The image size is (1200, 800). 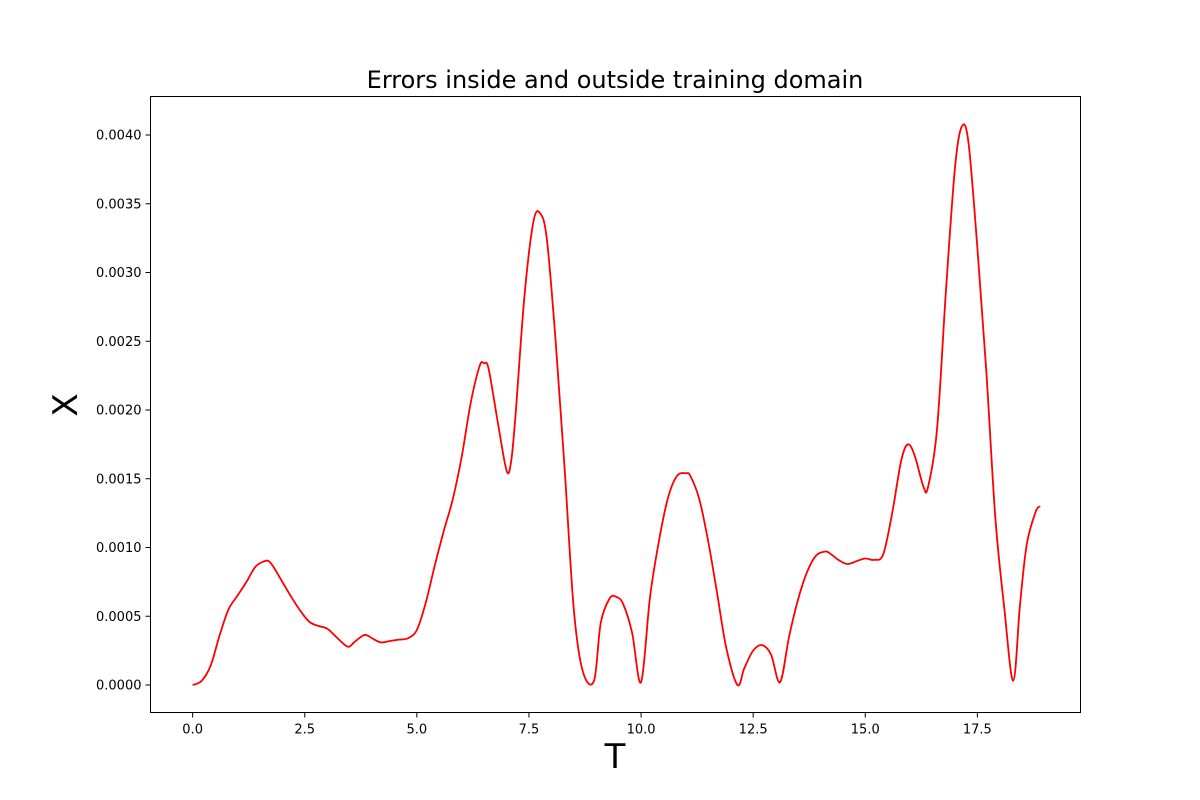 What do you see at coordinates (119, 479) in the screenshot?
I see `y-tick-label: 0.0015` at bounding box center [119, 479].